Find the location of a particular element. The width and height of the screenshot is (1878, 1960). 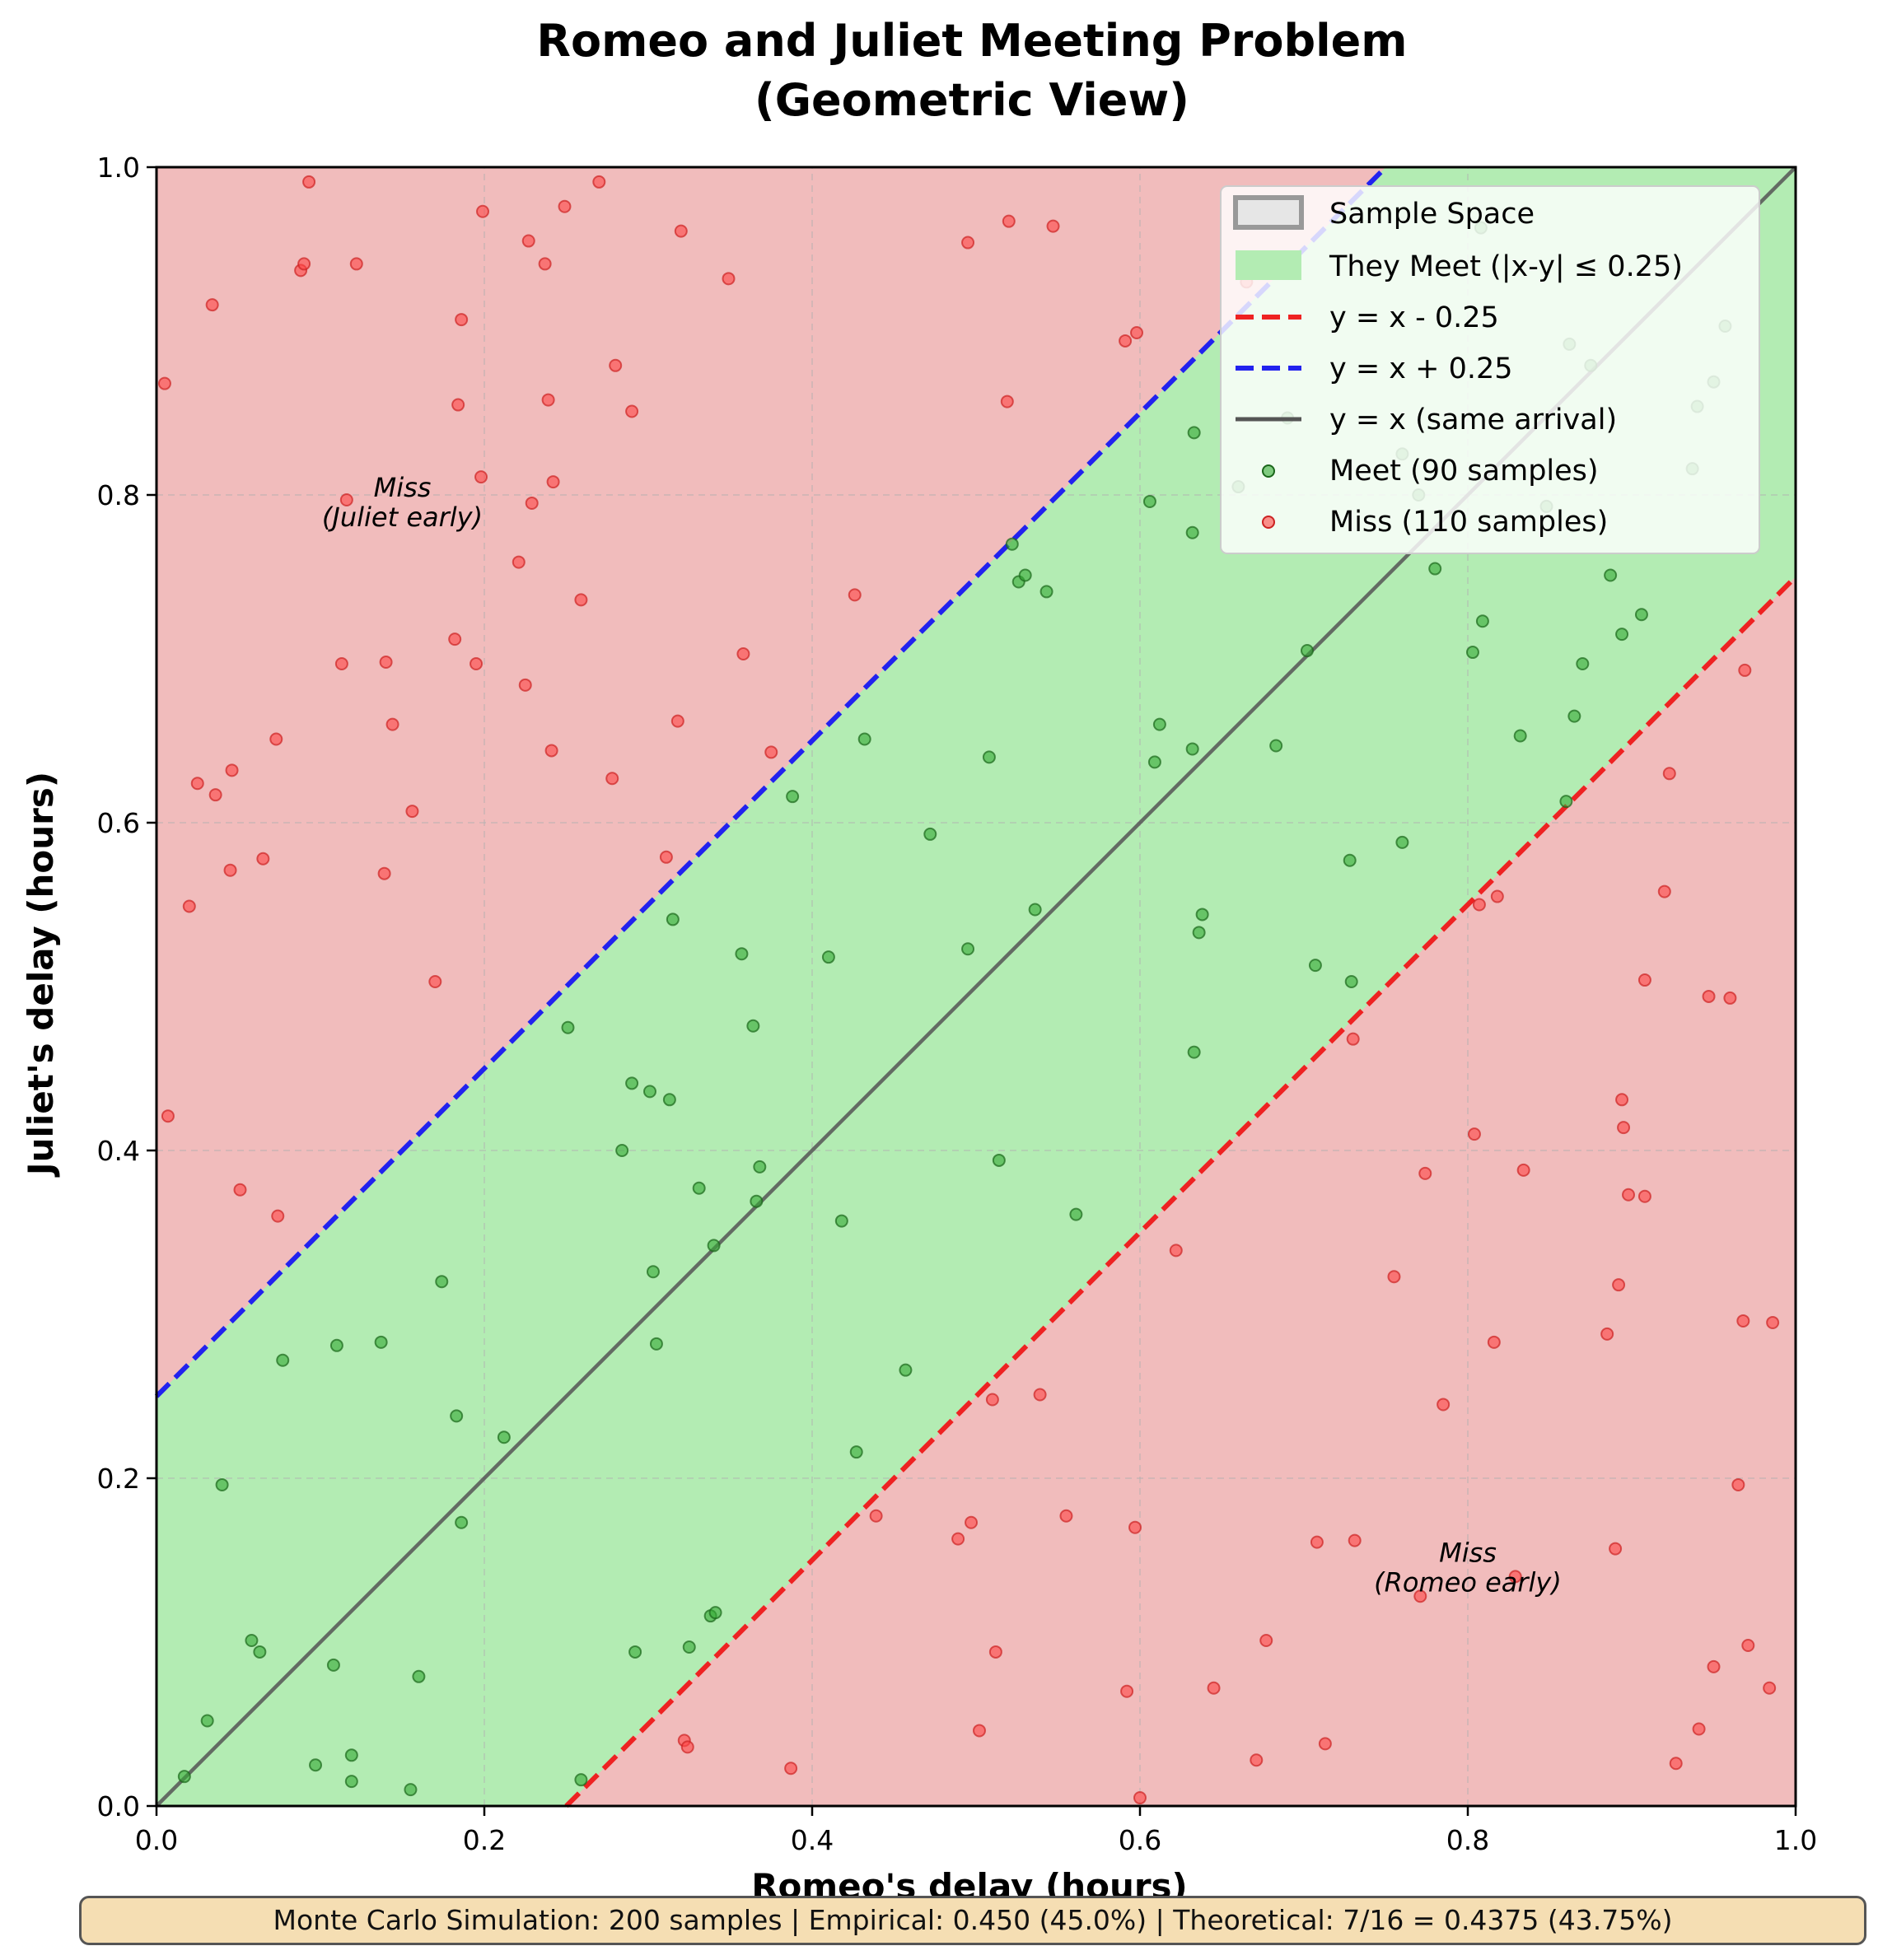

x-tick-label: 0.2 is located at coordinates (484, 1840).